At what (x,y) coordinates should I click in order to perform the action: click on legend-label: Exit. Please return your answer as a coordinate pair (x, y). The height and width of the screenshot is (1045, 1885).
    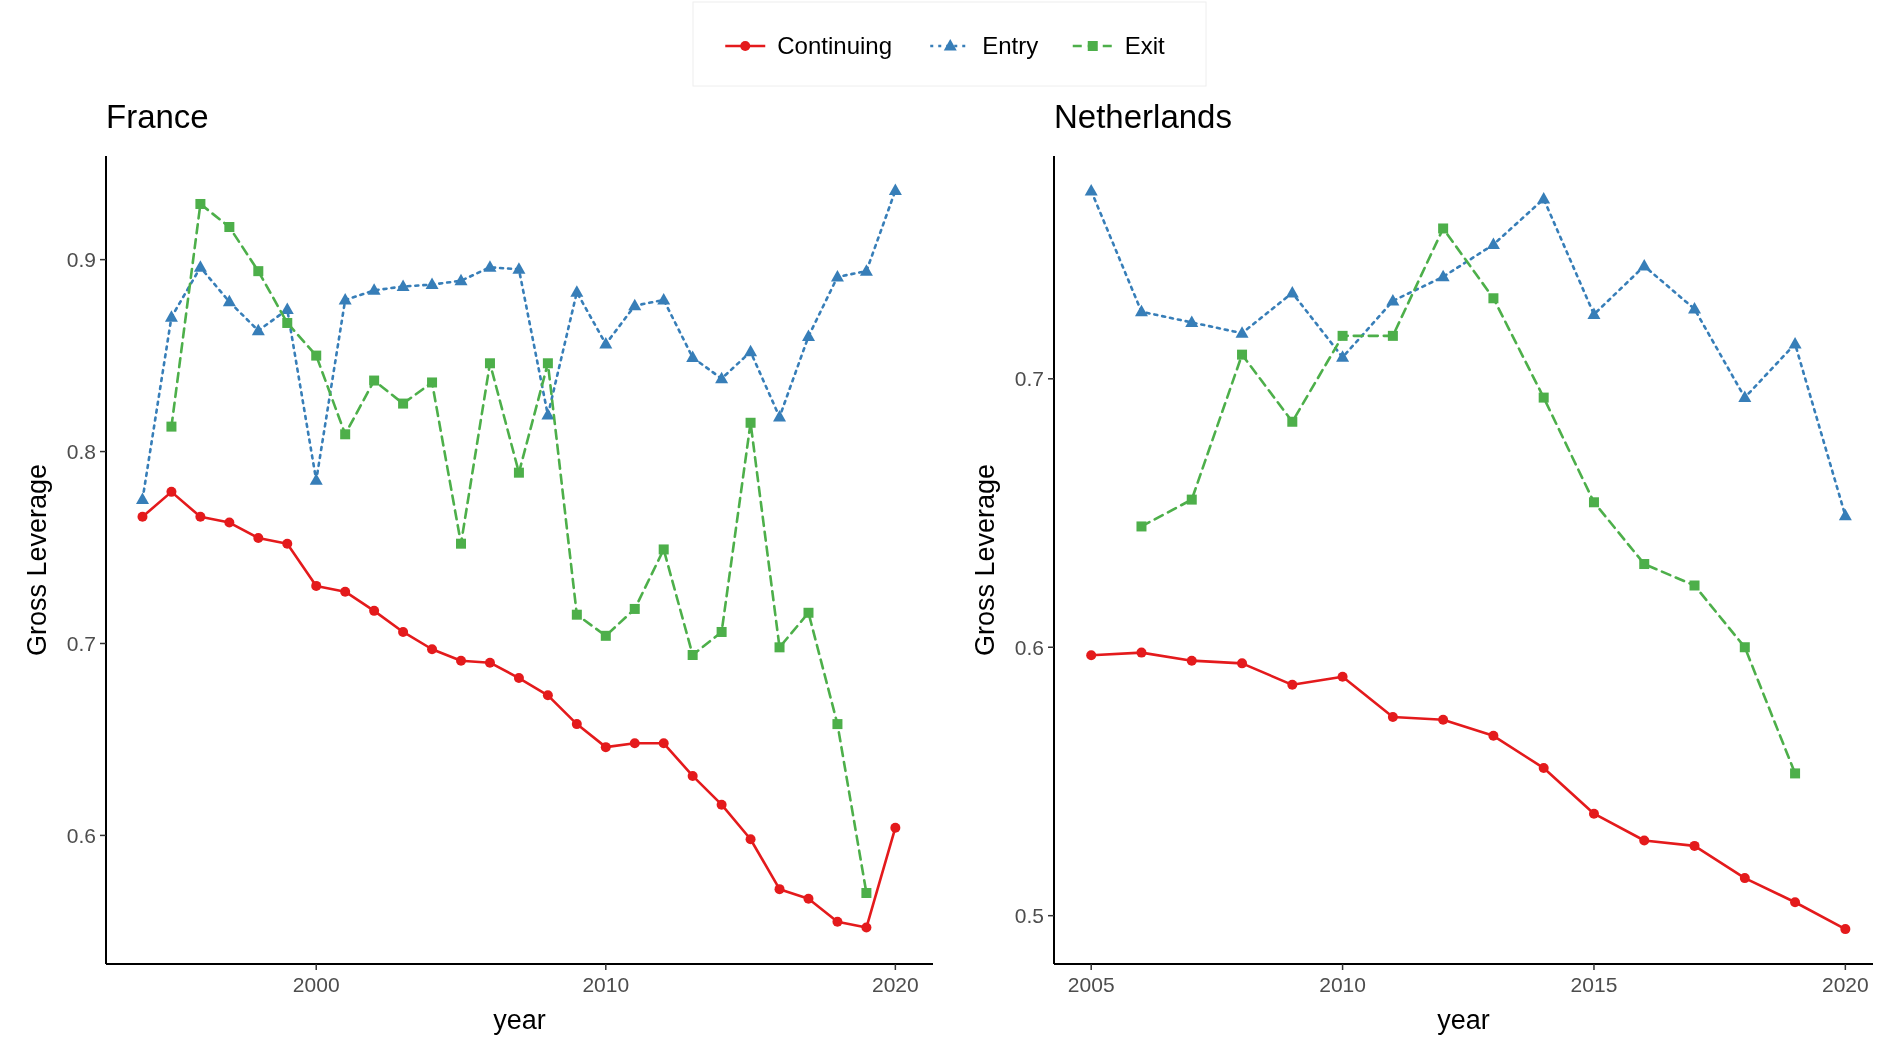
    Looking at the image, I should click on (1145, 46).